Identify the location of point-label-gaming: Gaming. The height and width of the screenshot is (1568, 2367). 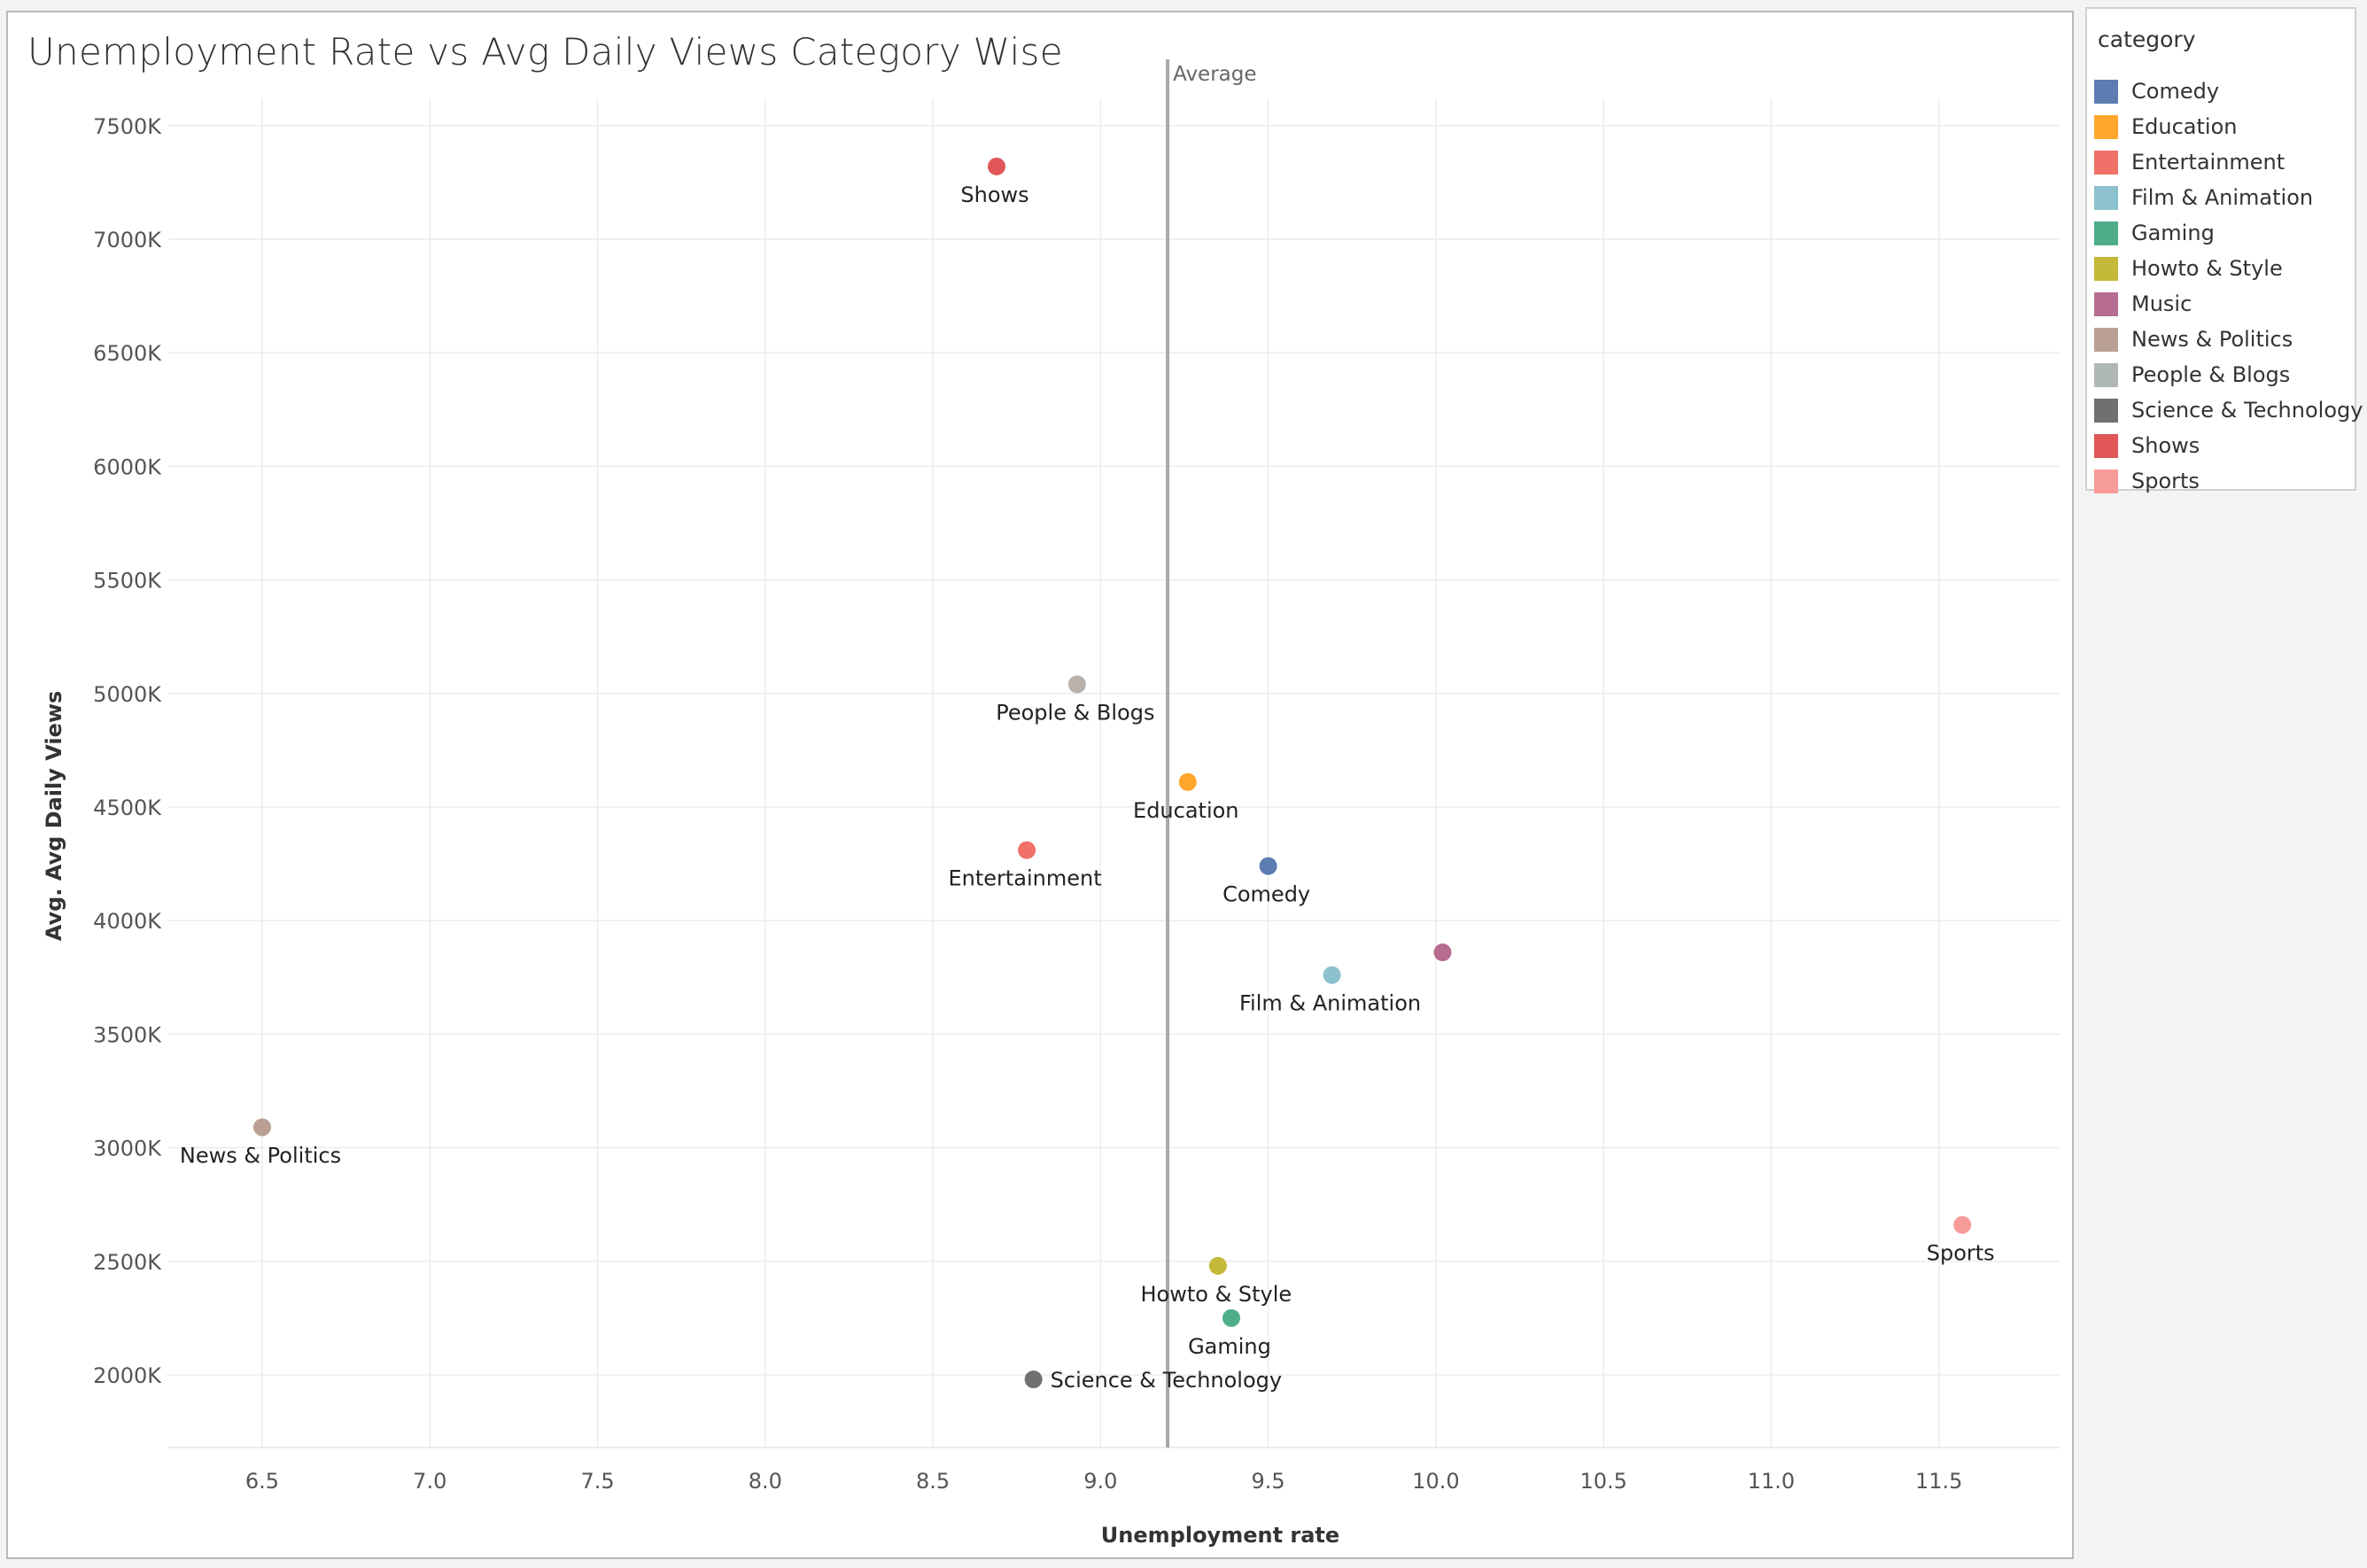
(1229, 1346).